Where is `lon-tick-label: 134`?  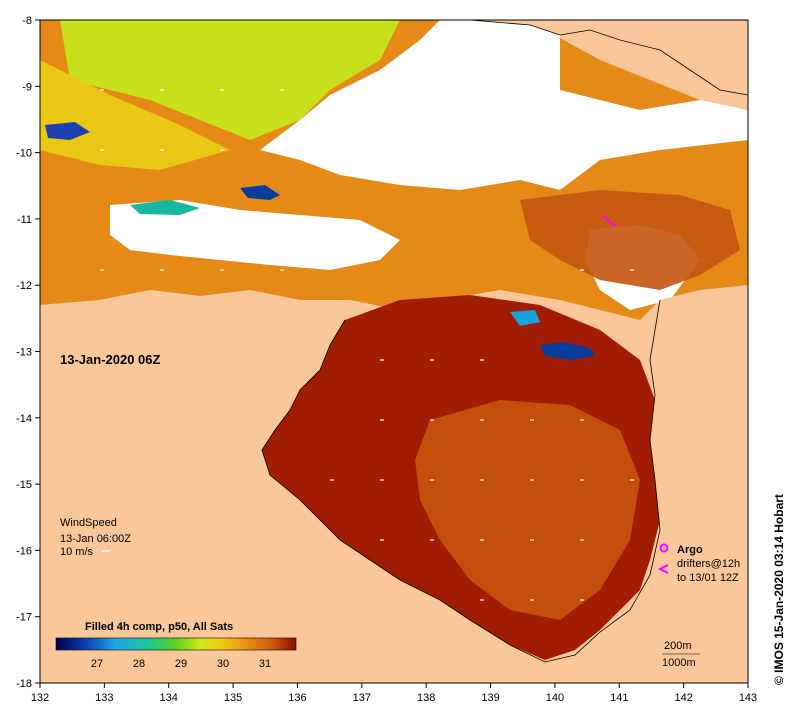
lon-tick-label: 134 is located at coordinates (169, 698).